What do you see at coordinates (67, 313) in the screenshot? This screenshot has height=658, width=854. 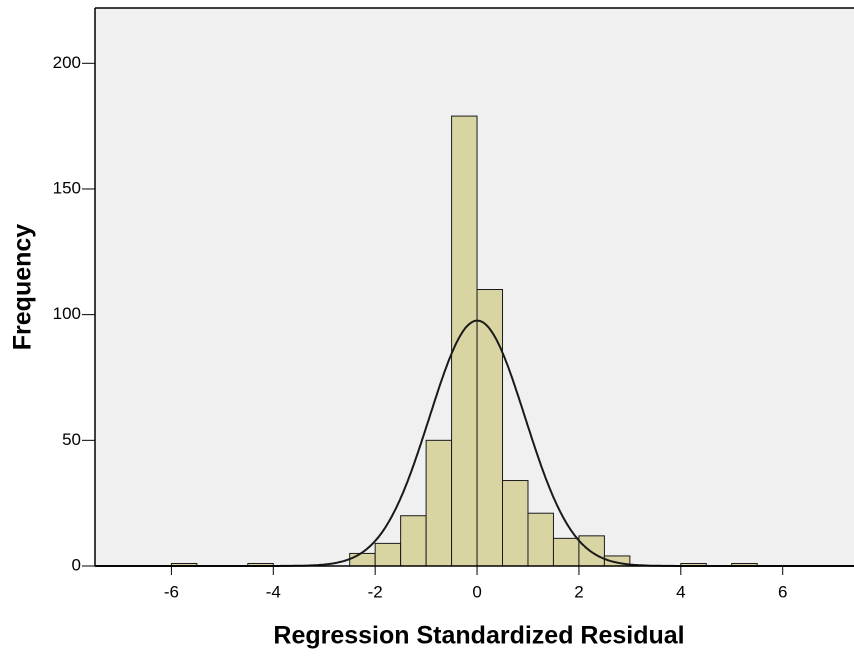 I see `y-tick-label: 100` at bounding box center [67, 313].